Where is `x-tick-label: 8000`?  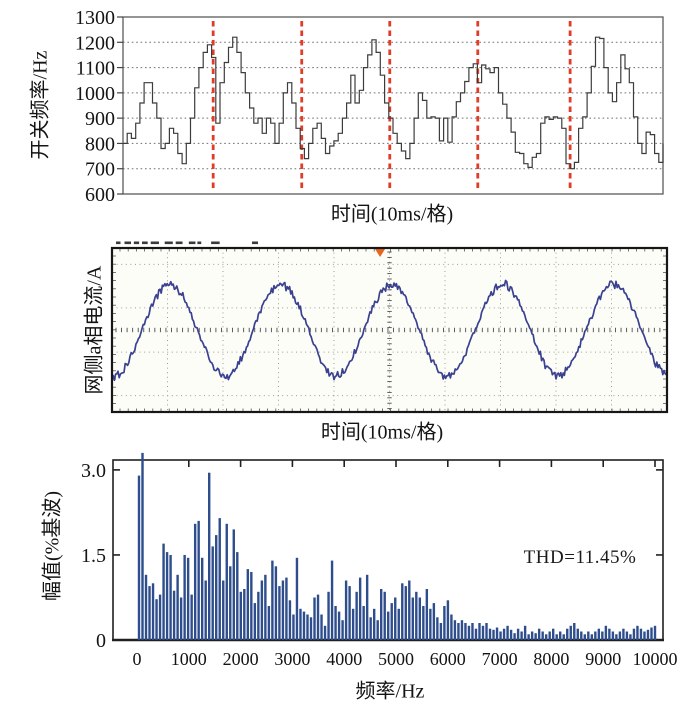
x-tick-label: 8000 is located at coordinates (551, 659).